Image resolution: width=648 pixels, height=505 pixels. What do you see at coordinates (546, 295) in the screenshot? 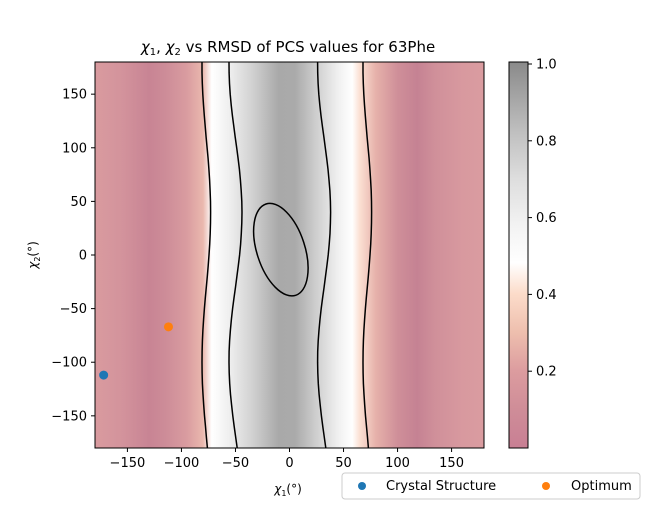
I see `colorbar-tick-label: 0.4` at bounding box center [546, 295].